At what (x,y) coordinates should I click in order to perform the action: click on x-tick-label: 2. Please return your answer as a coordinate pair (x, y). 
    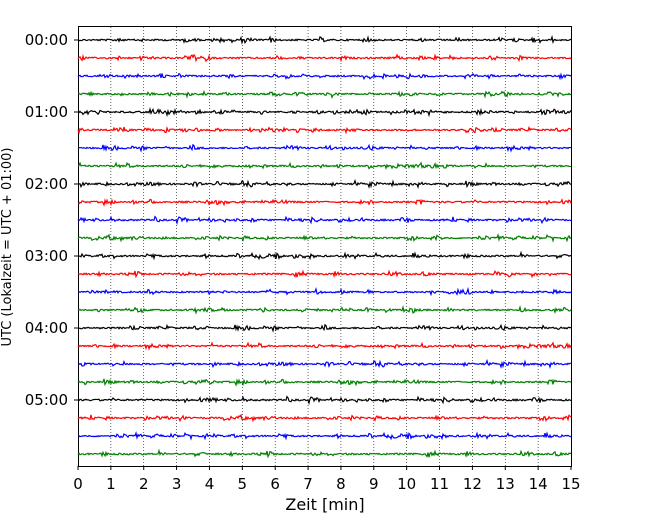
    Looking at the image, I should click on (144, 484).